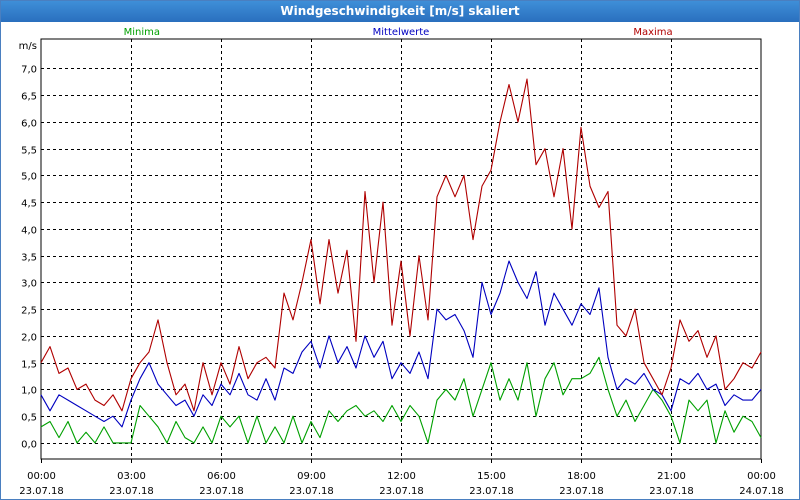  What do you see at coordinates (671, 476) in the screenshot?
I see `x-tick-time-label: 21:00` at bounding box center [671, 476].